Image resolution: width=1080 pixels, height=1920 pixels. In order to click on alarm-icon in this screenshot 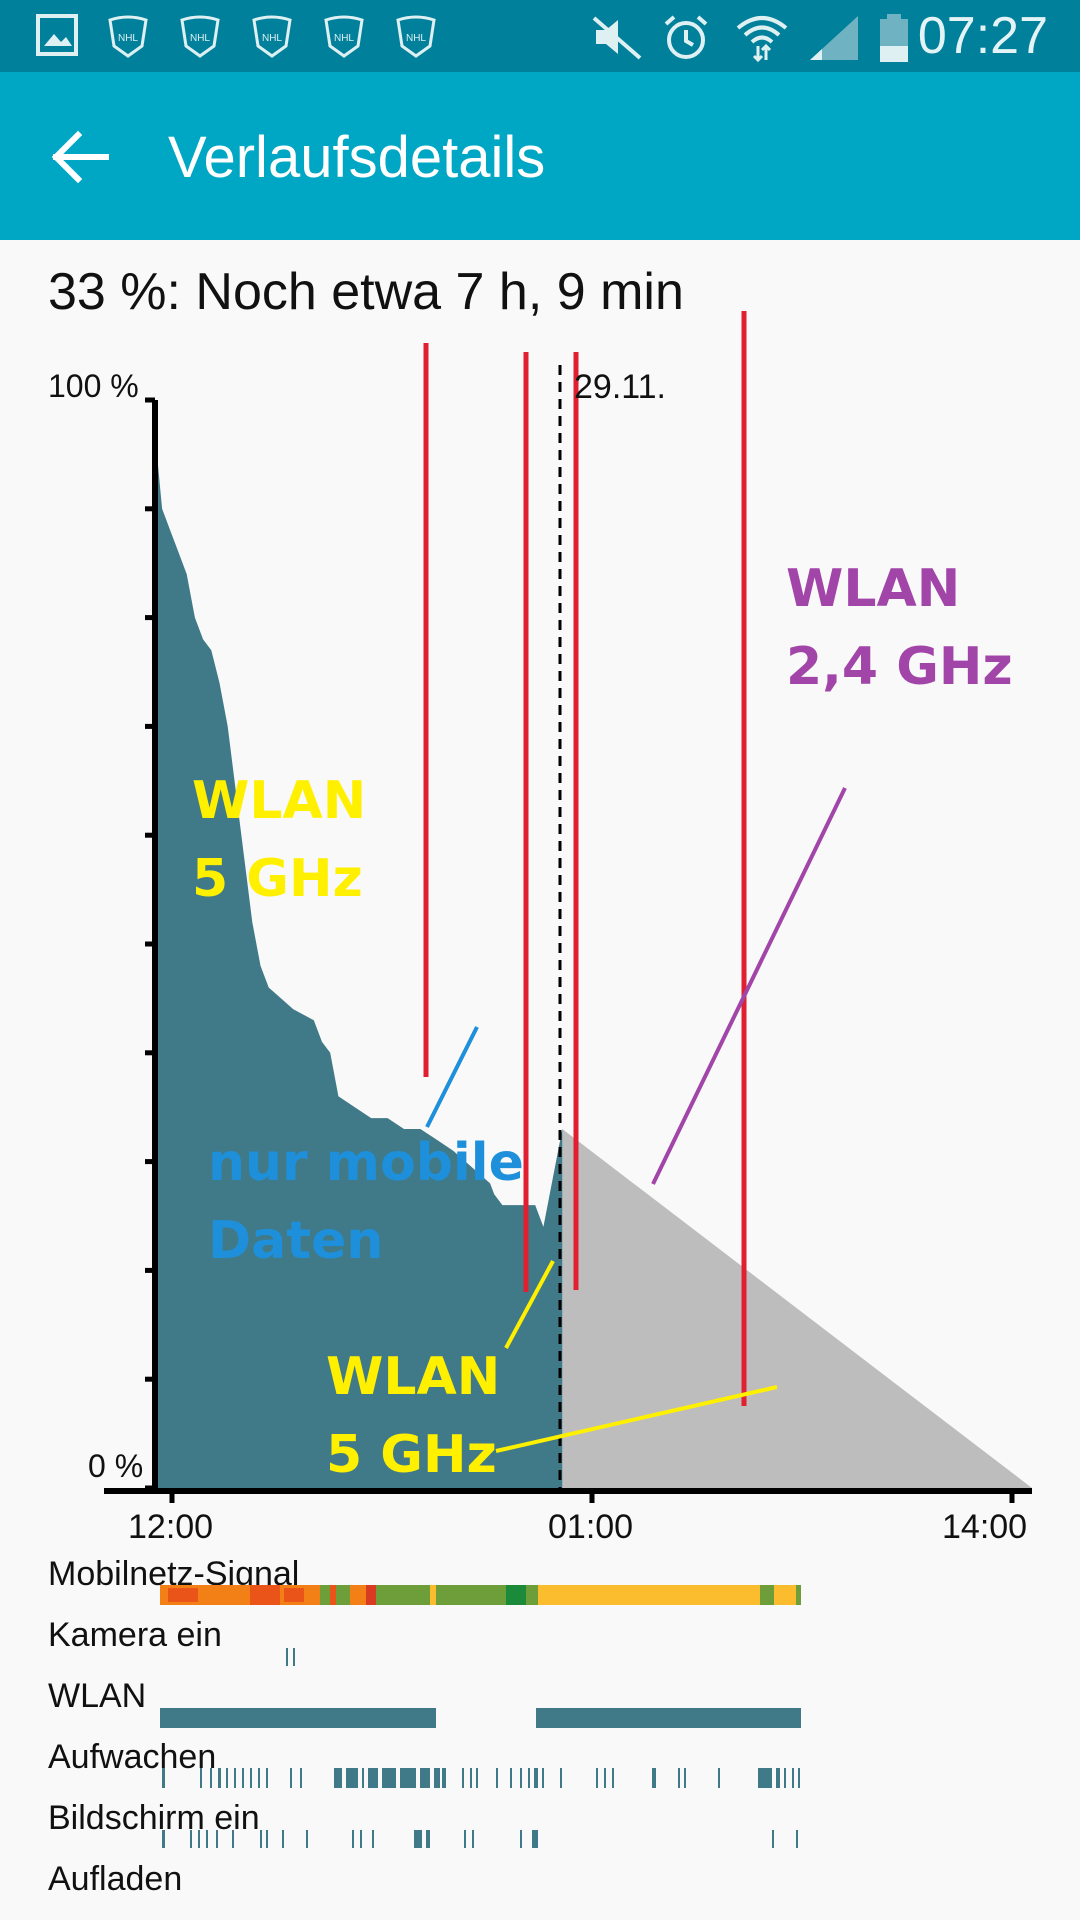, I will do `click(686, 37)`.